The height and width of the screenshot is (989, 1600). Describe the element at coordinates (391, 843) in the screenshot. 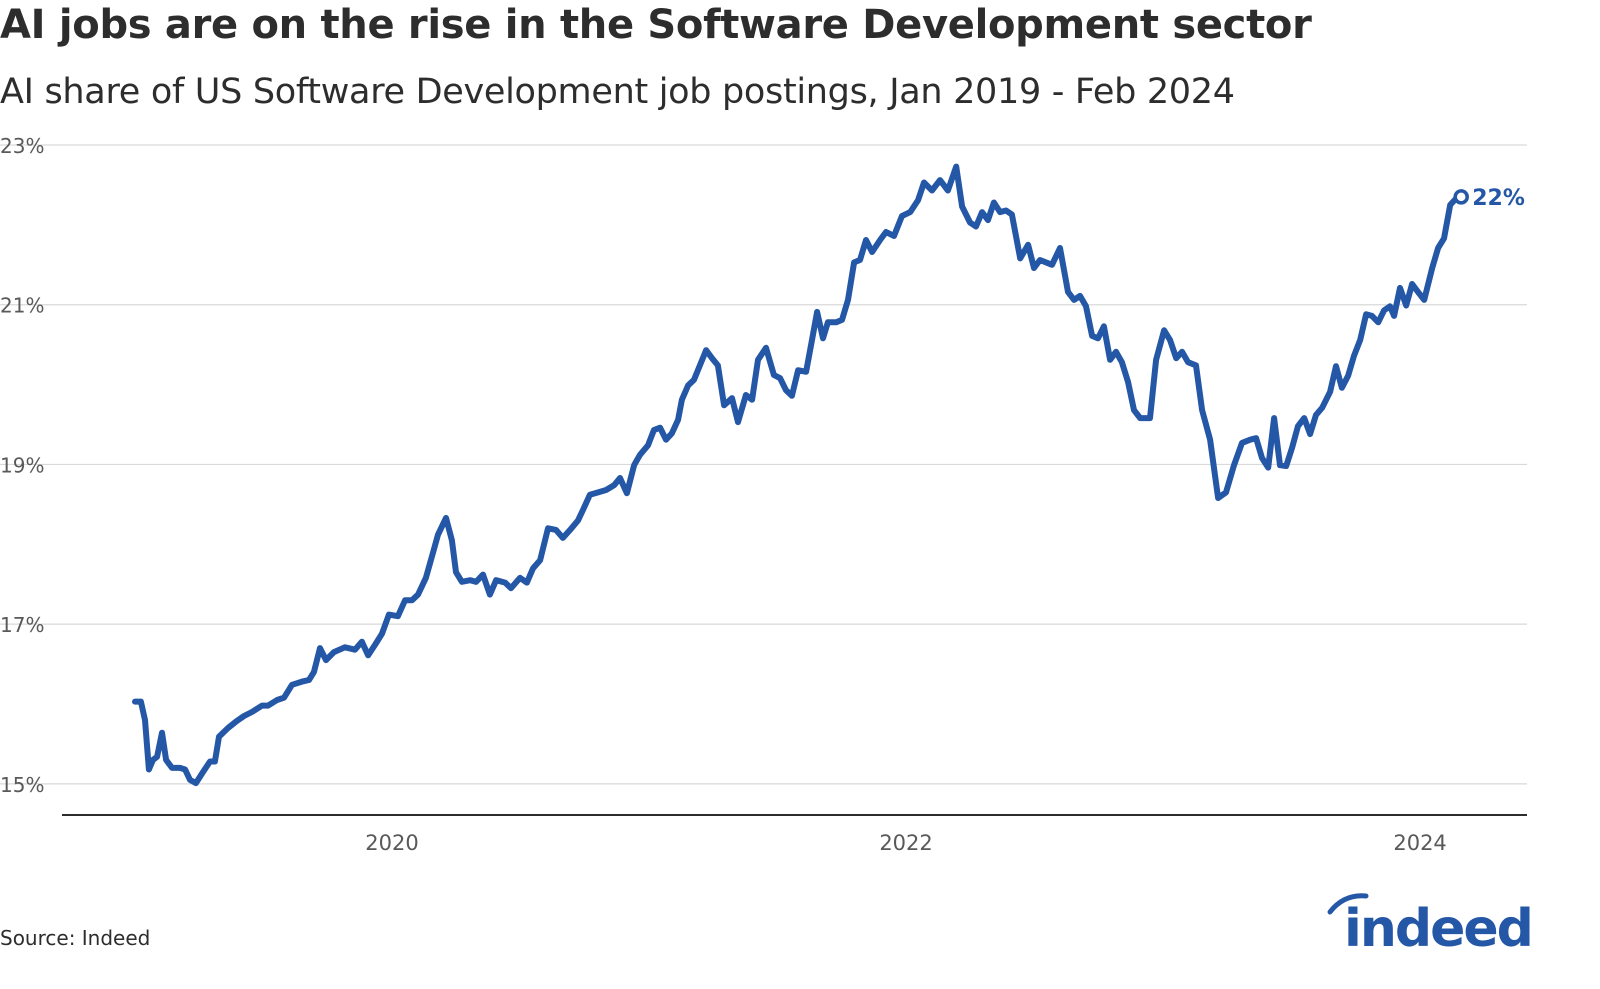

I see `x-tick-label: 2020` at that location.